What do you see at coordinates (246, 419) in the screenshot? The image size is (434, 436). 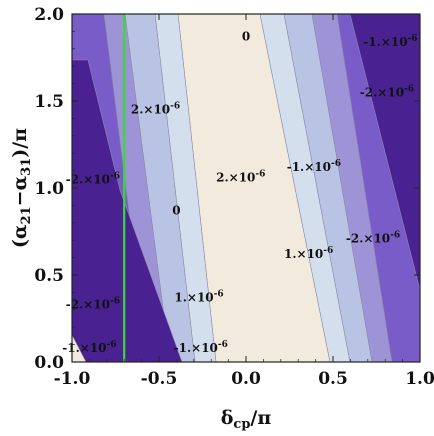 I see `x-axis-label: δcp/π` at bounding box center [246, 419].